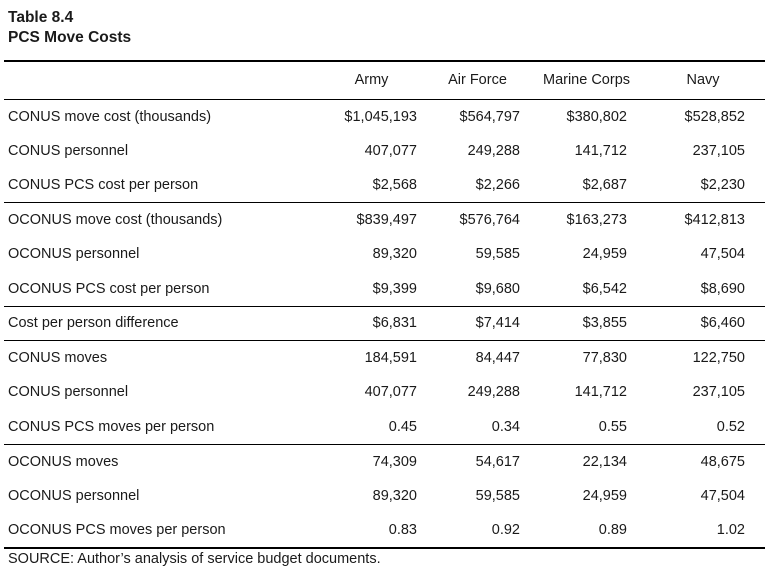 This screenshot has height=583, width=773. I want to click on row-label: OCONUS move cost (thousands), so click(162, 219).